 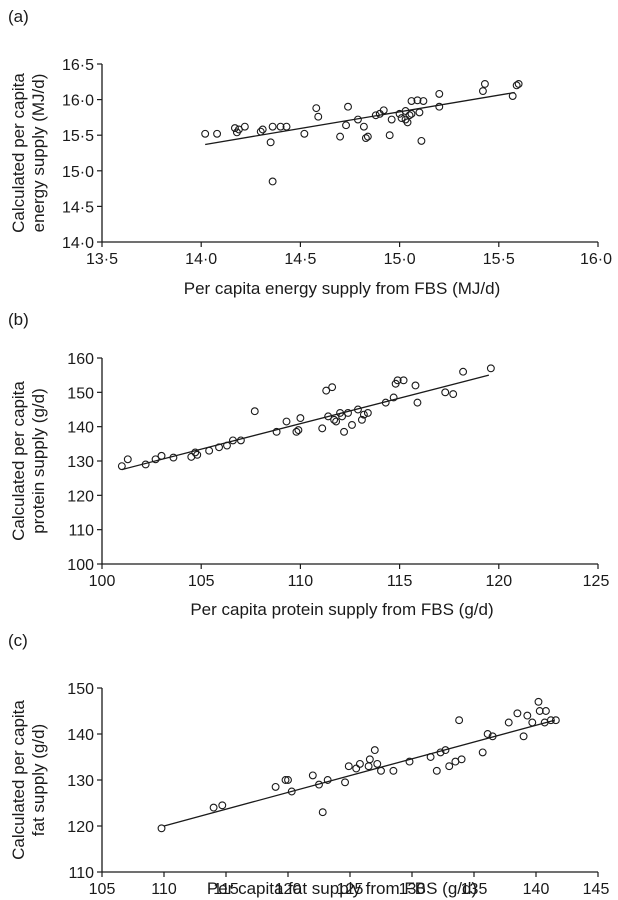 What do you see at coordinates (78, 101) in the screenshot?
I see `y-tick-label: 16·0` at bounding box center [78, 101].